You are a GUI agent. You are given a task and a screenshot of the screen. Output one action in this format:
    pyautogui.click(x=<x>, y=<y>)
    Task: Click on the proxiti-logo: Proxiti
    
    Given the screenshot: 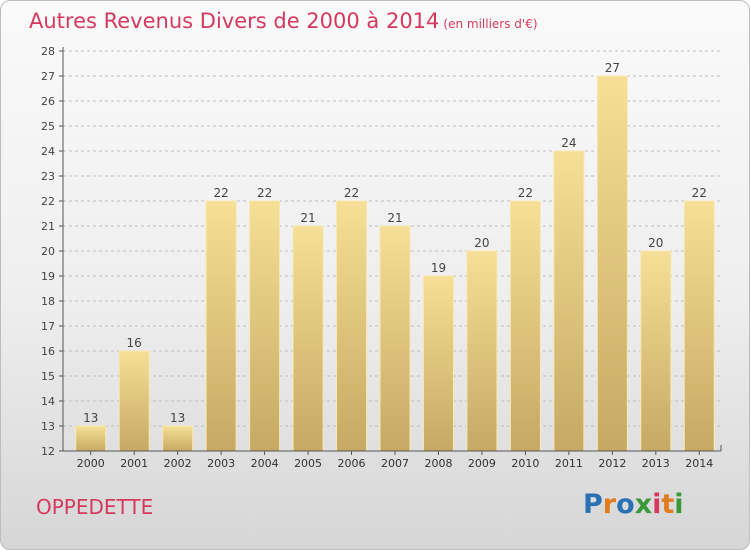 What is the action you would take?
    pyautogui.click(x=633, y=504)
    